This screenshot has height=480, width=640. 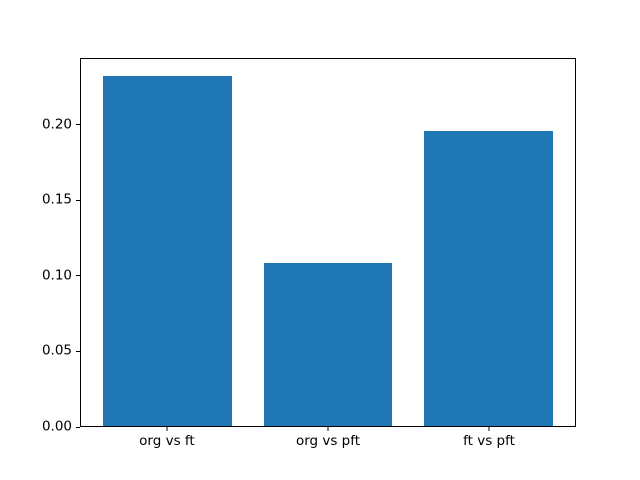 What do you see at coordinates (56, 199) in the screenshot?
I see `y-tick-label: 0.15` at bounding box center [56, 199].